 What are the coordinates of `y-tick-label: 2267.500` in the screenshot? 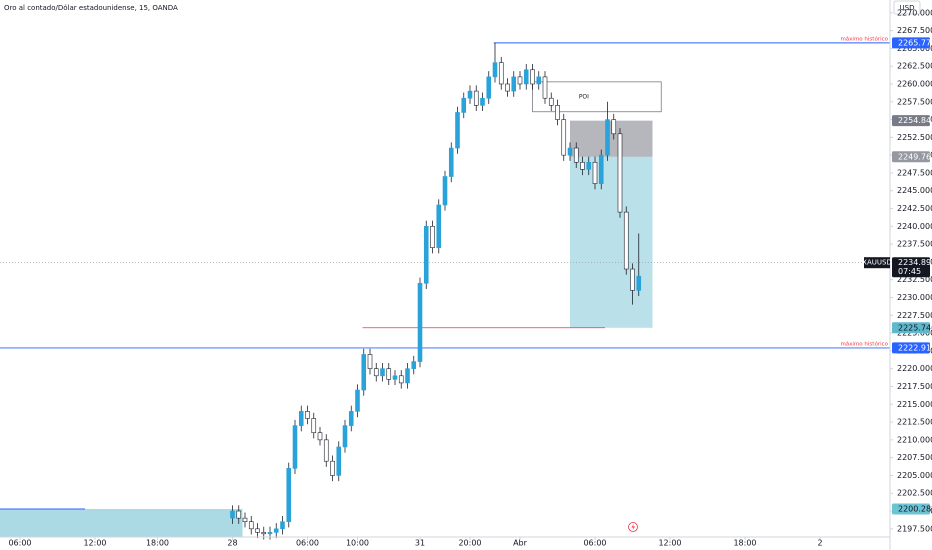 It's located at (914, 30).